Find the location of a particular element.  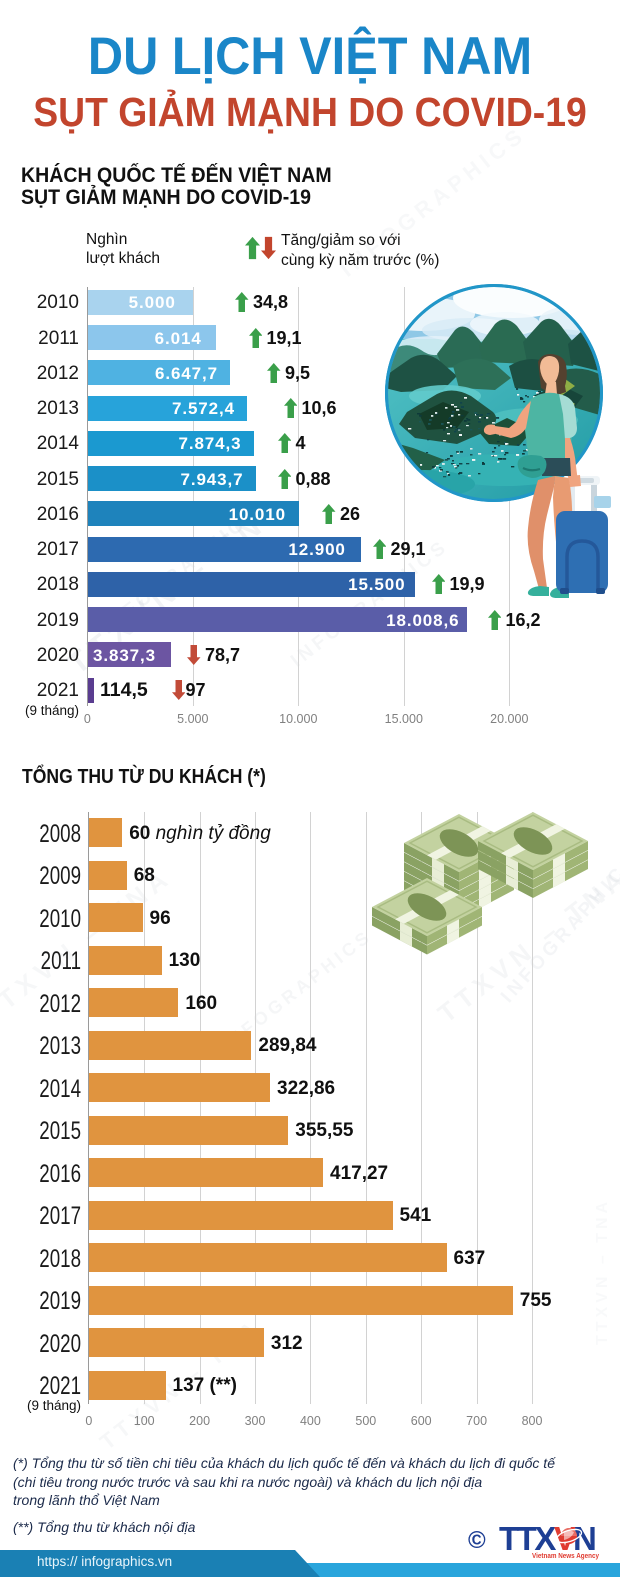

svg-text: TTX is located at coordinates (527, 1538).